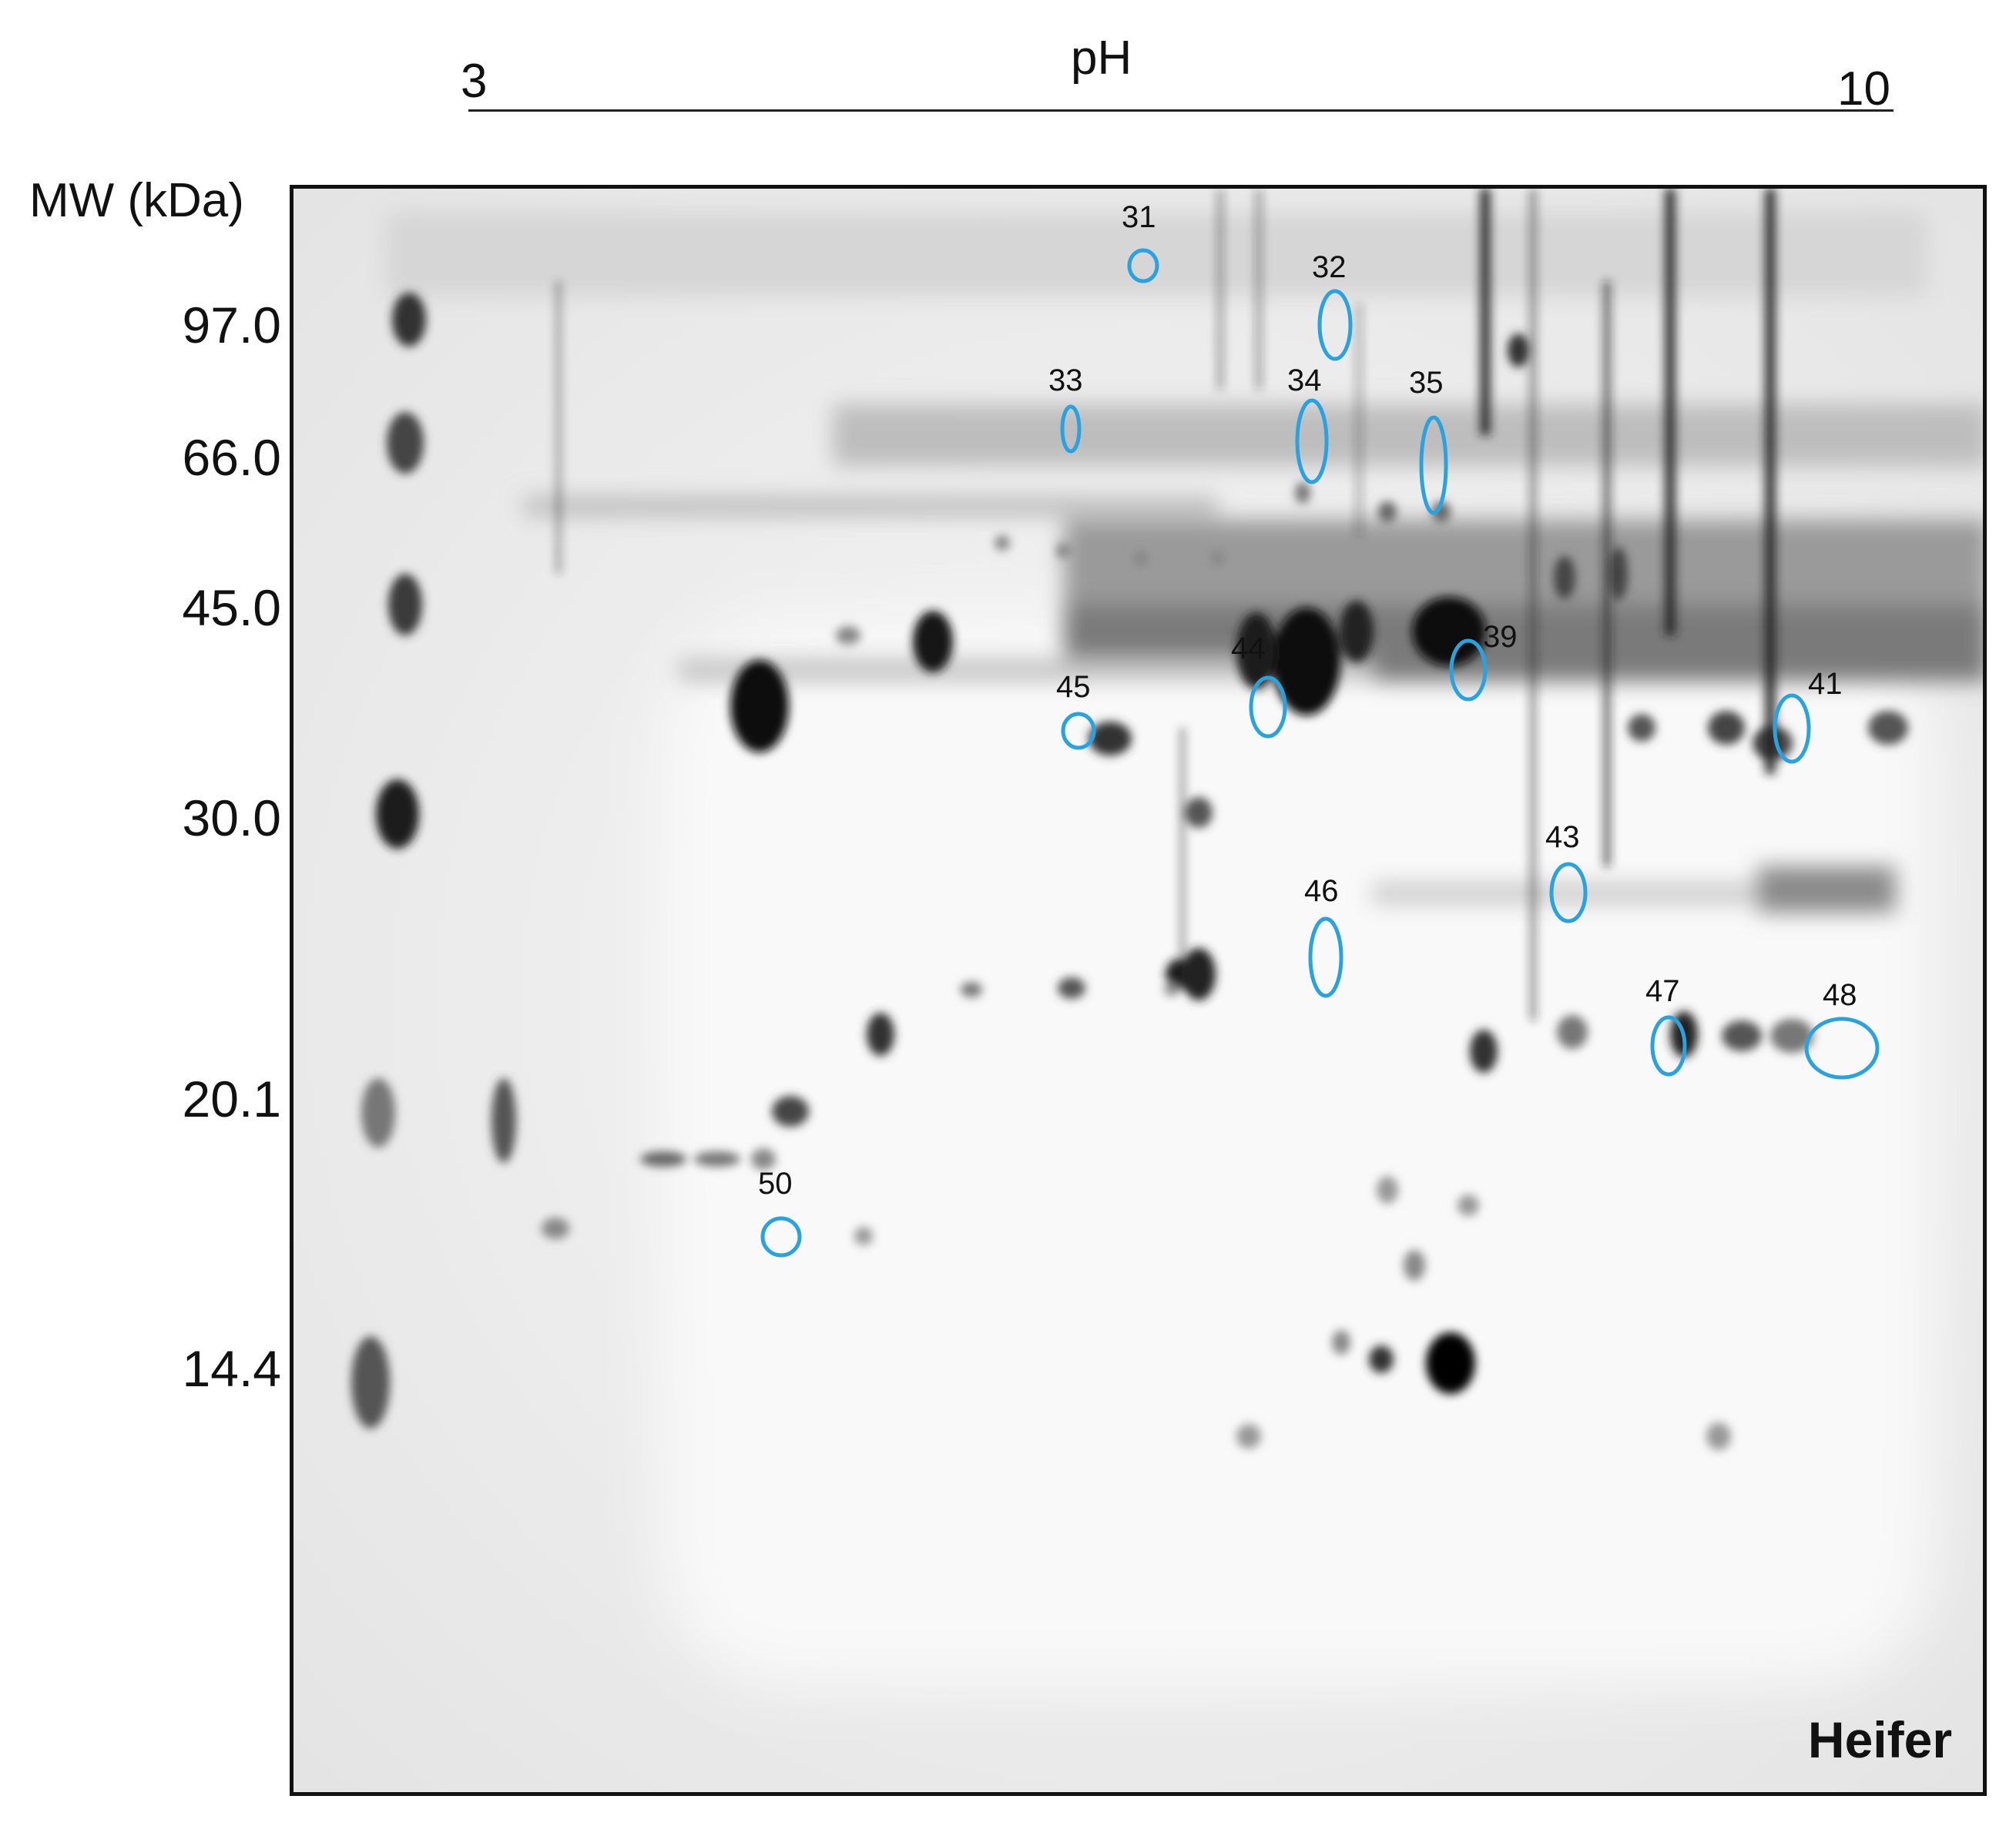  Describe the element at coordinates (1181, 110) in the screenshot. I see `ph-axis-line` at that location.